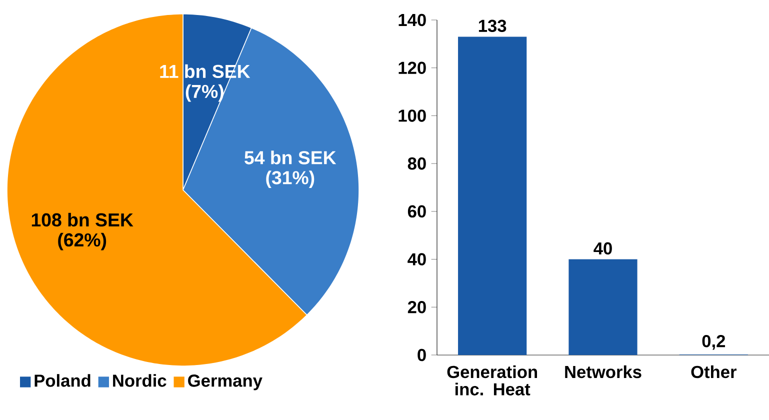  Describe the element at coordinates (492, 26) in the screenshot. I see `data-label: 133` at that location.